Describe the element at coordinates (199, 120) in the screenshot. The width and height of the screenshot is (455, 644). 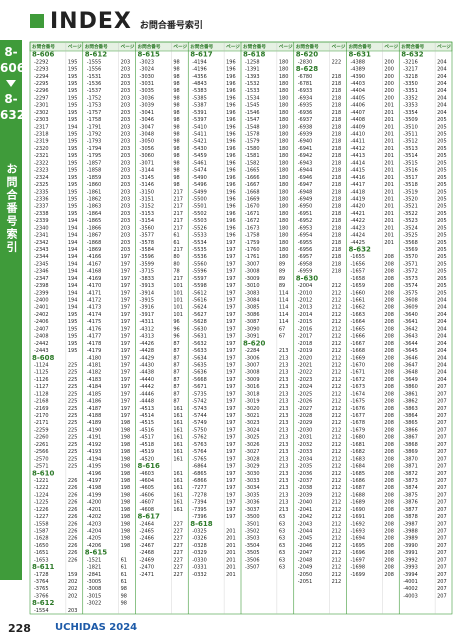
I see `item-number: -5397` at that location.